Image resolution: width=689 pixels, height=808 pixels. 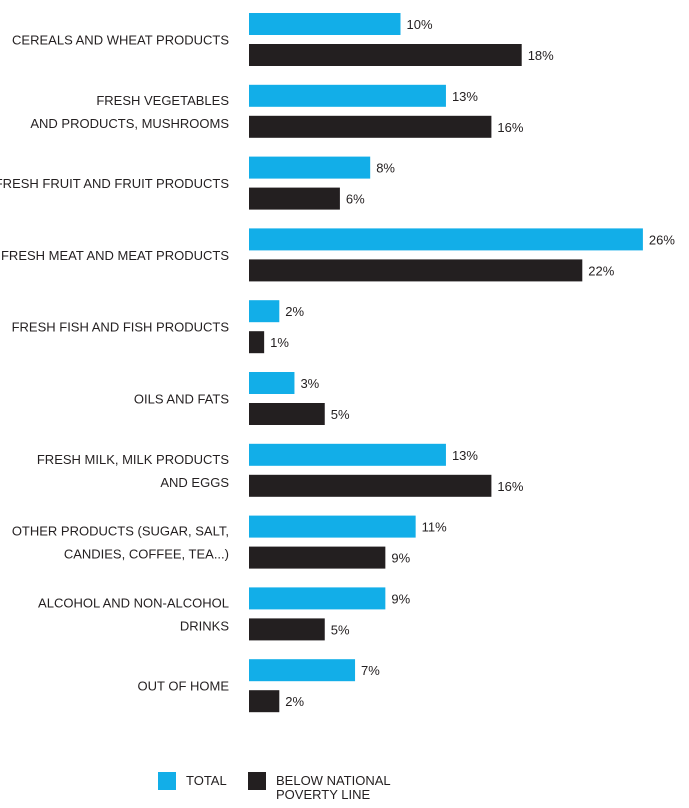 I want to click on legend-label-poverty: BELOW NATIONAL POVERTY LINE, so click(x=333, y=787).